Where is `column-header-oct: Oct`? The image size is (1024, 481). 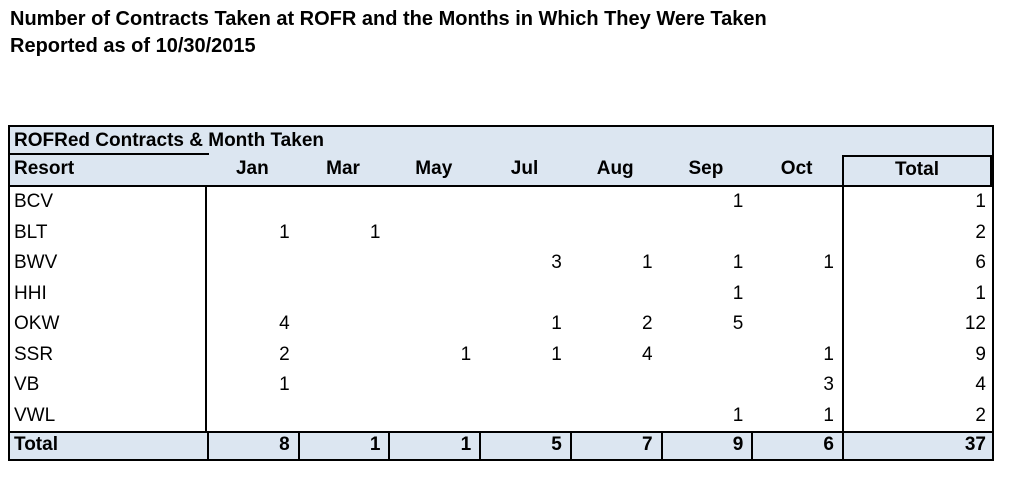
column-header-oct: Oct is located at coordinates (796, 168).